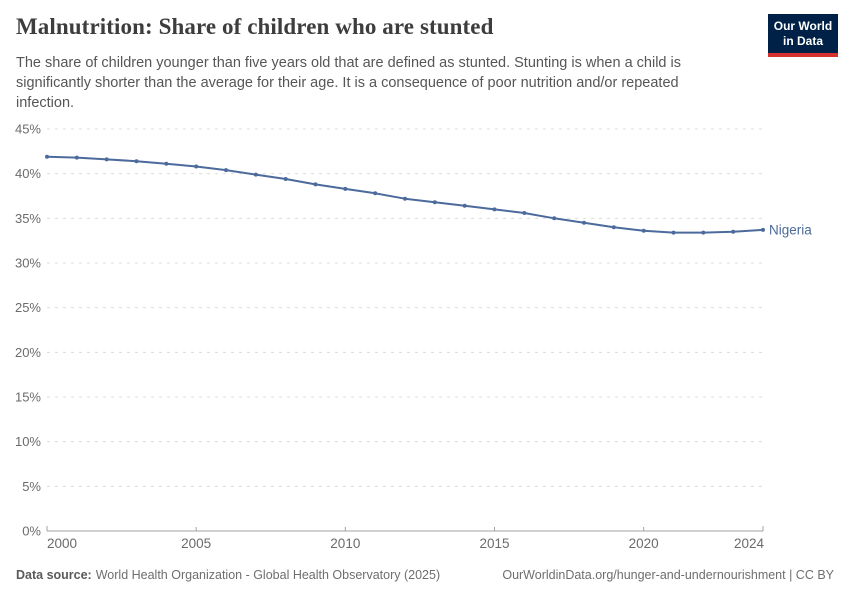 Image resolution: width=850 pixels, height=600 pixels. Describe the element at coordinates (28, 397) in the screenshot. I see `y-axis-tick-label: 15%` at that location.